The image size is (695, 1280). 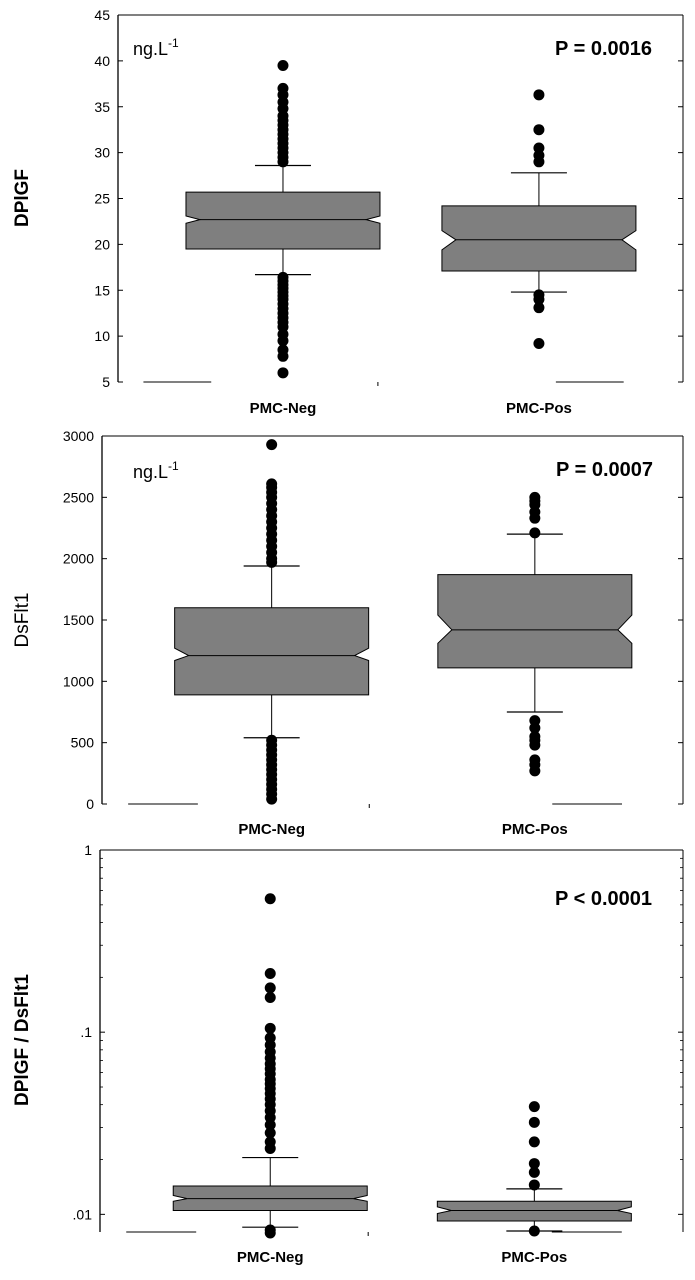 I want to click on y-tick-label: 10, so click(x=102, y=336).